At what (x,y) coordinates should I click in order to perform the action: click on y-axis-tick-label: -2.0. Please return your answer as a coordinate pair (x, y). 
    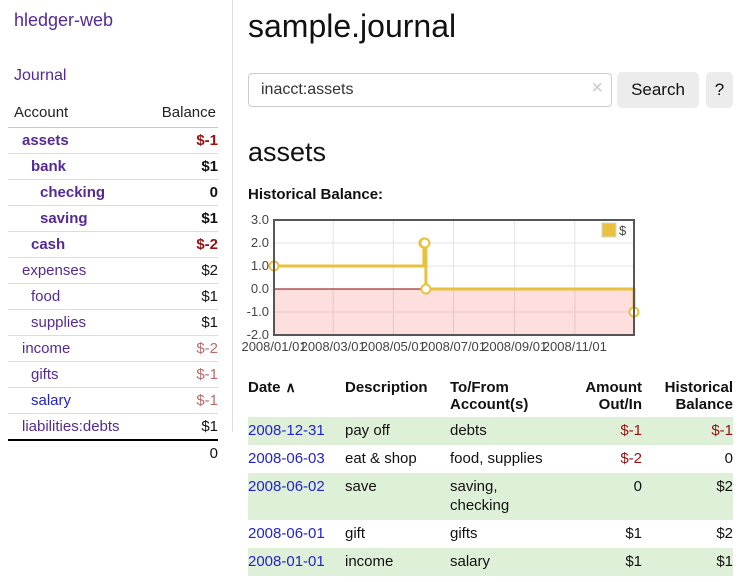
    Looking at the image, I should click on (258, 334).